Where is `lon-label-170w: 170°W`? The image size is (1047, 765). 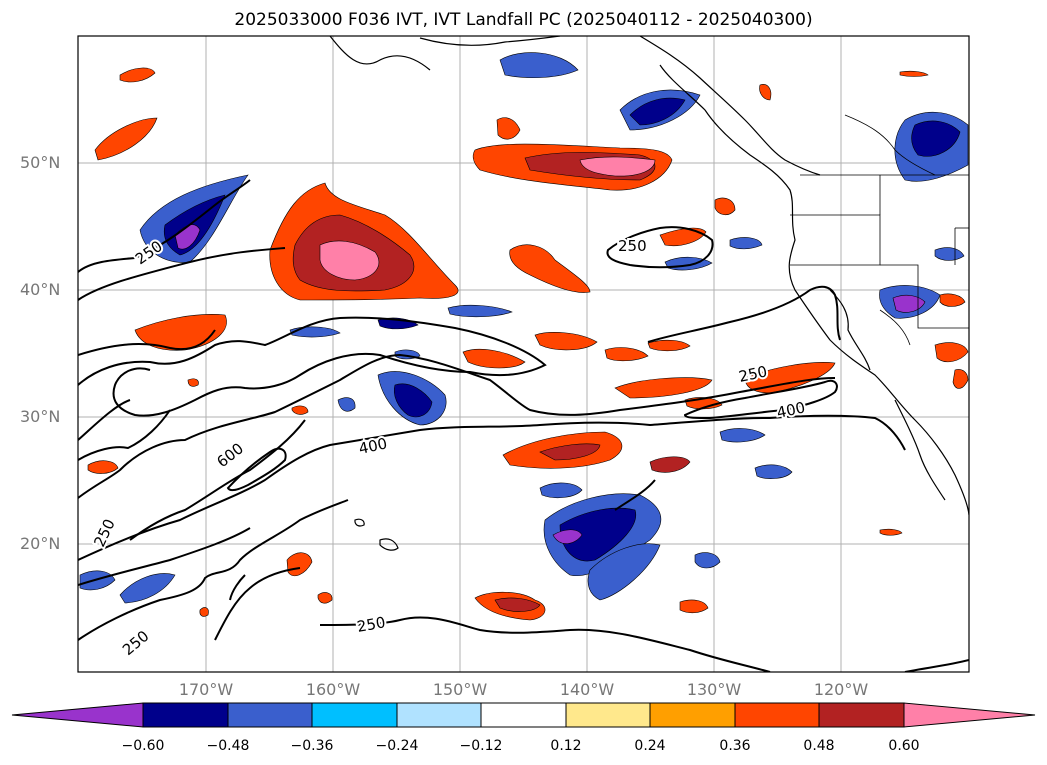 lon-label-170w: 170°W is located at coordinates (206, 689).